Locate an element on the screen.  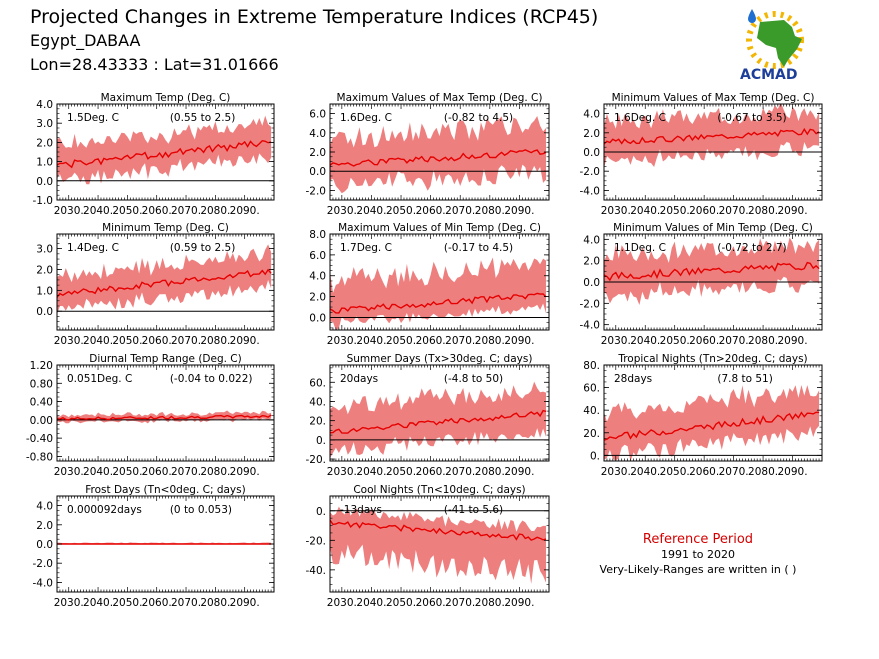
median-change-label: 1.6Deg. C is located at coordinates (366, 118).